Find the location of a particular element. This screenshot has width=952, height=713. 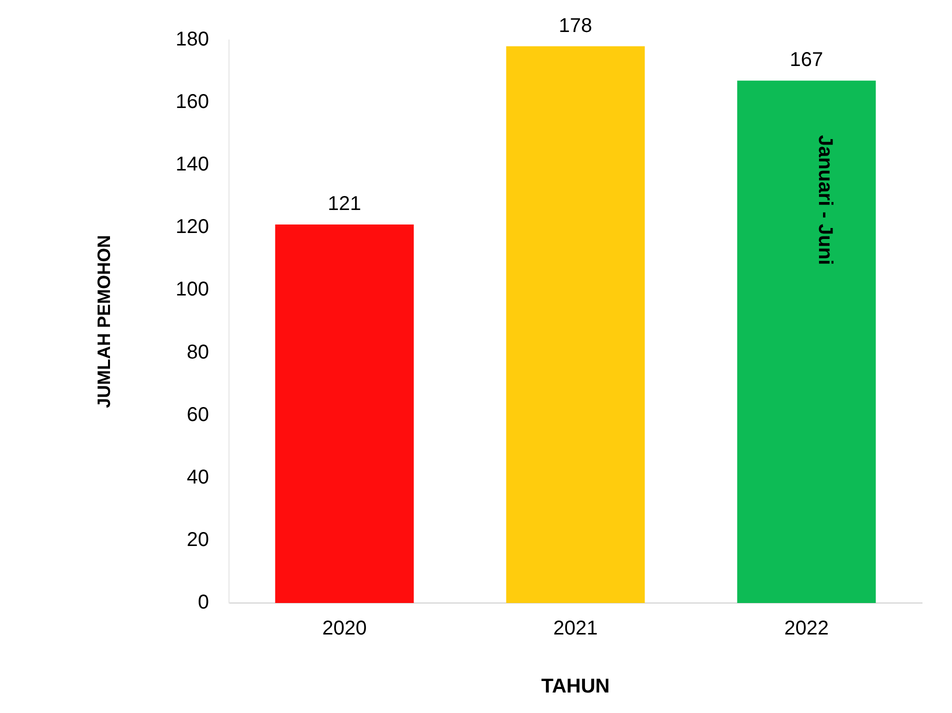

y-tick-label: 80 is located at coordinates (197, 352).